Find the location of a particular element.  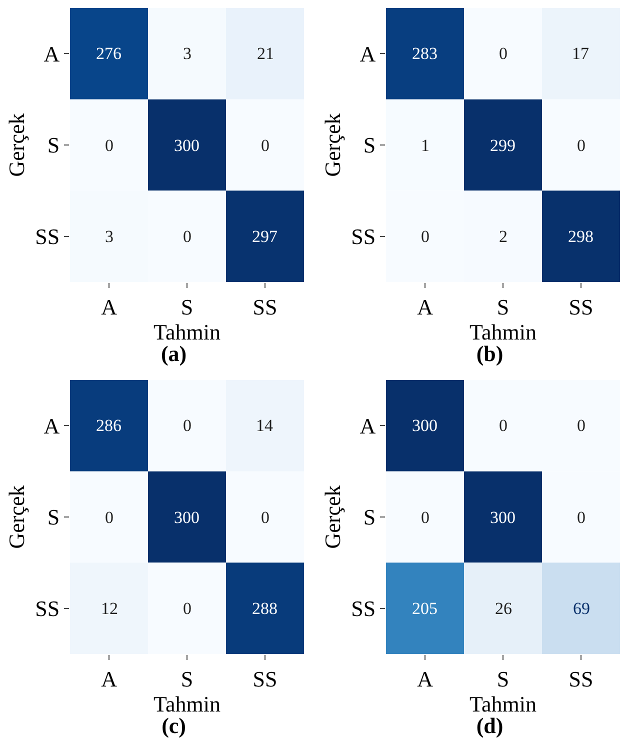

data-label: 288 is located at coordinates (265, 608).